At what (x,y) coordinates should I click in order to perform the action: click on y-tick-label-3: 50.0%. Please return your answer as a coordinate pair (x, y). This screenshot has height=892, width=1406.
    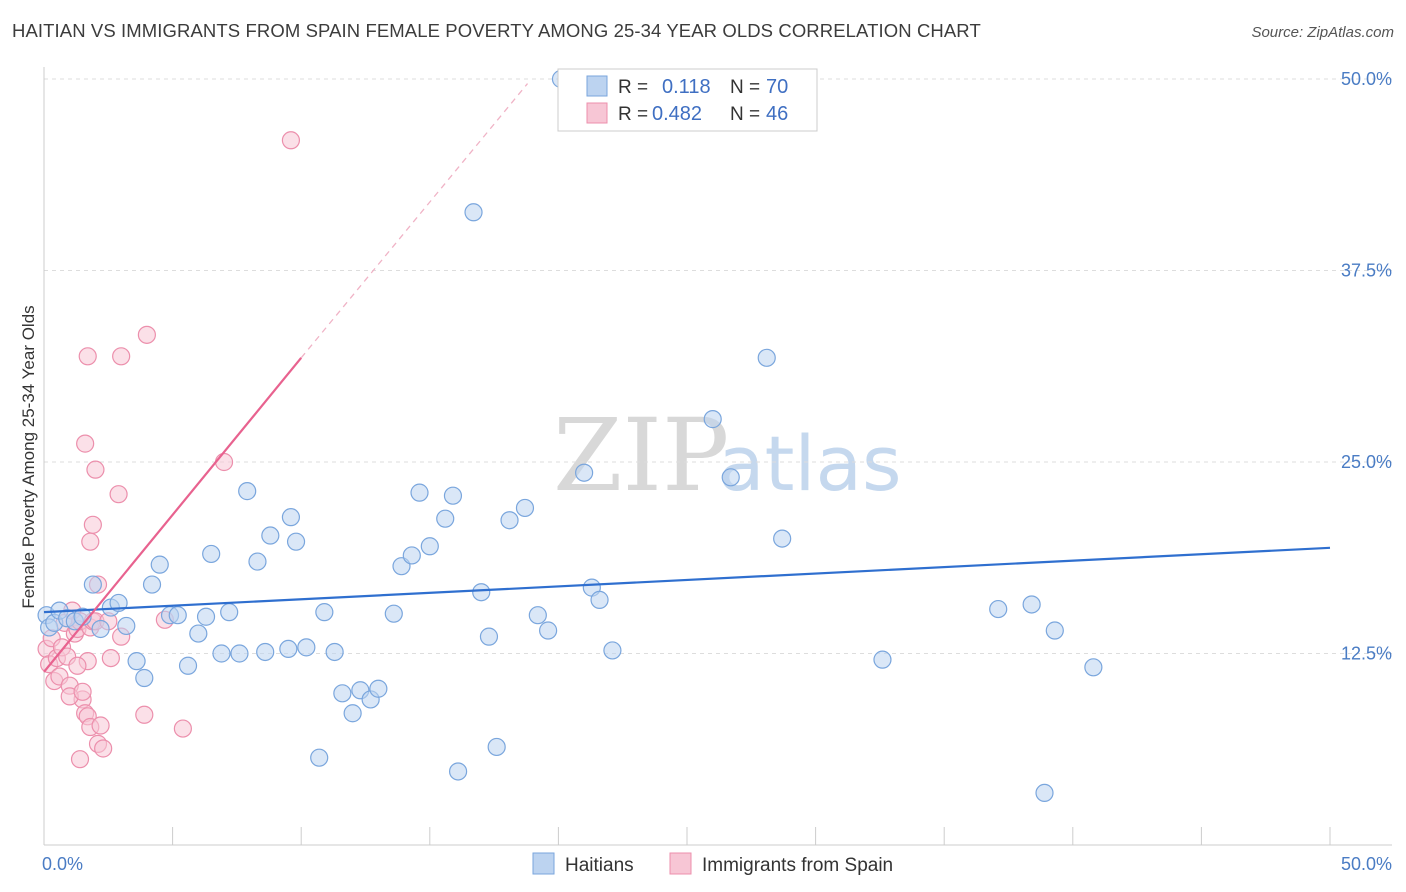
    Looking at the image, I should click on (1366, 79).